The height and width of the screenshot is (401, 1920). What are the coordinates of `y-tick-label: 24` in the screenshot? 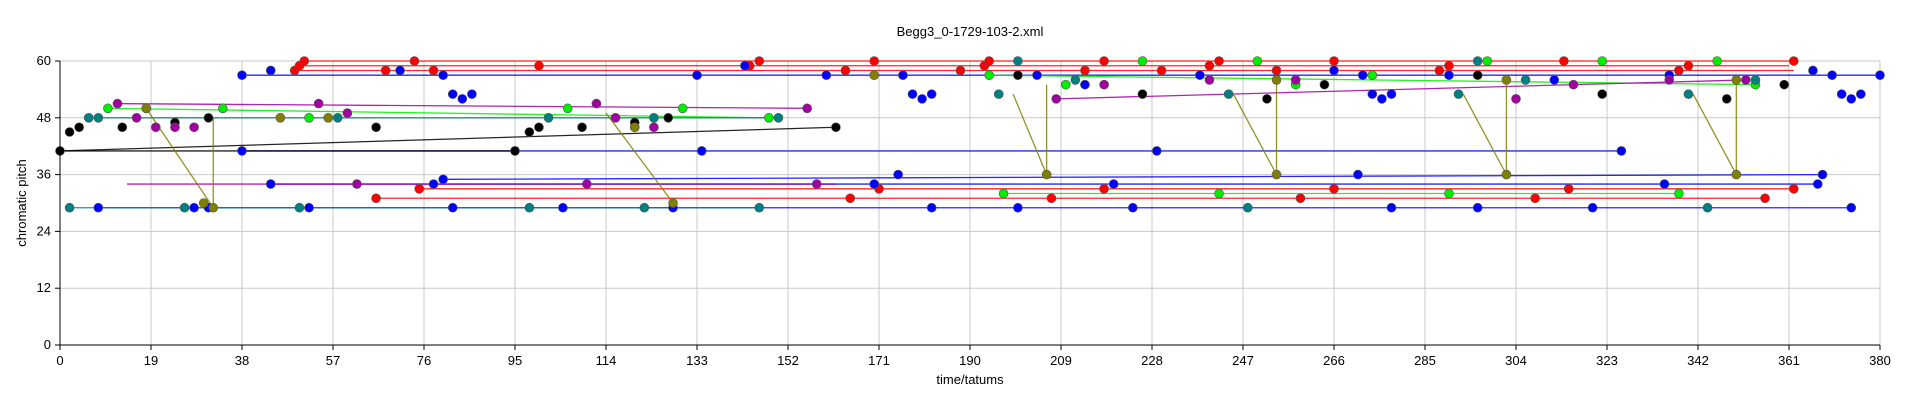 It's located at (44, 230).